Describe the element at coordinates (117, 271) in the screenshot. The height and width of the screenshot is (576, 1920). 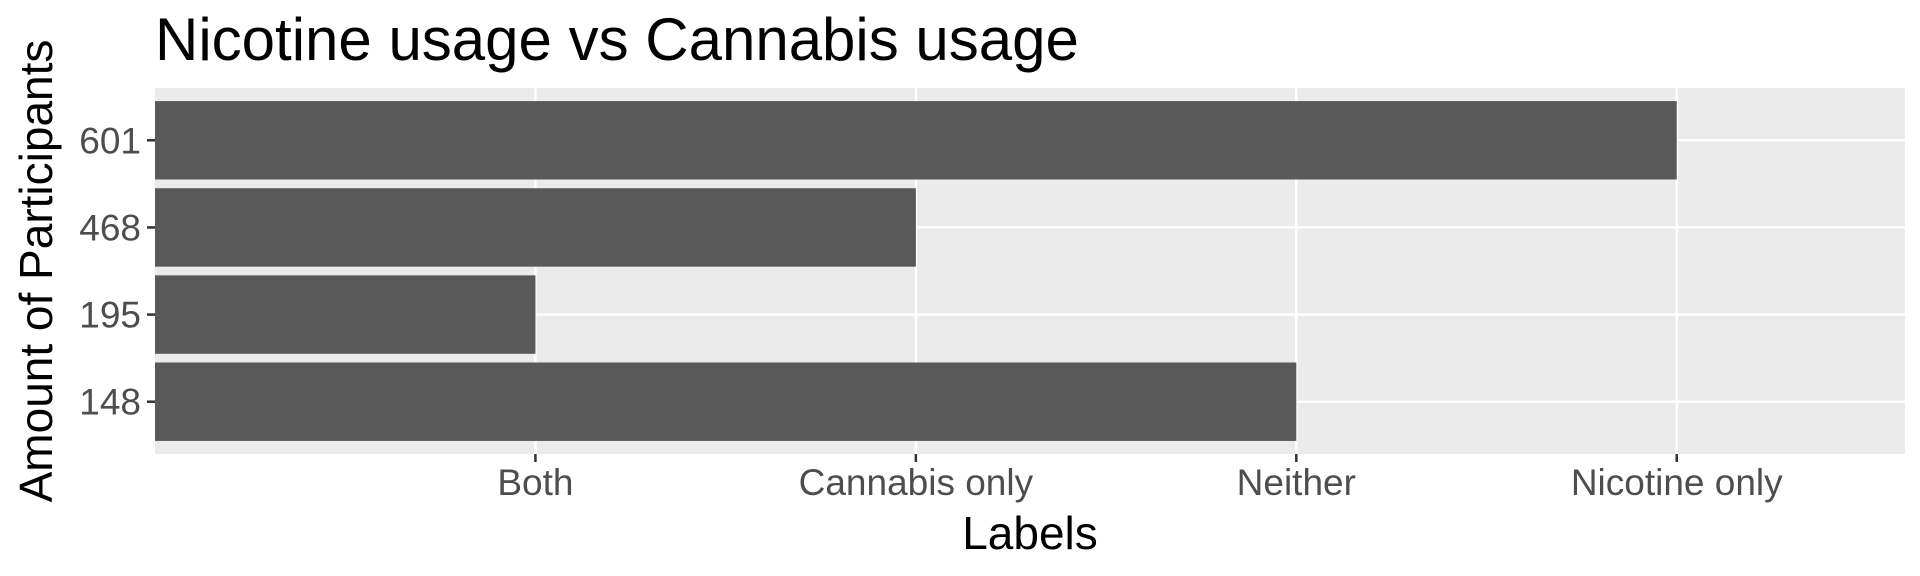
I see `y-axis: 148 195 468 601` at that location.